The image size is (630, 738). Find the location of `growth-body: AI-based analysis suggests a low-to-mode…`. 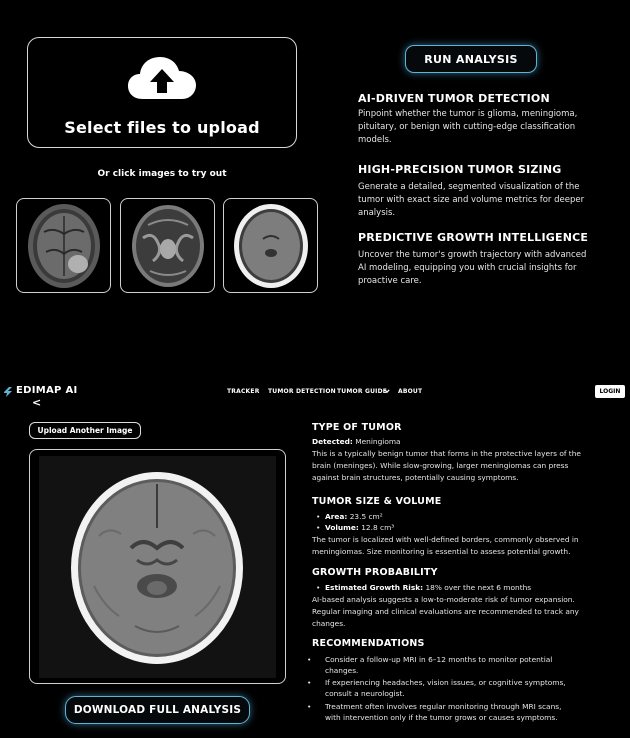

growth-body: AI-based analysis suggests a low-to-mode… is located at coordinates (445, 611).